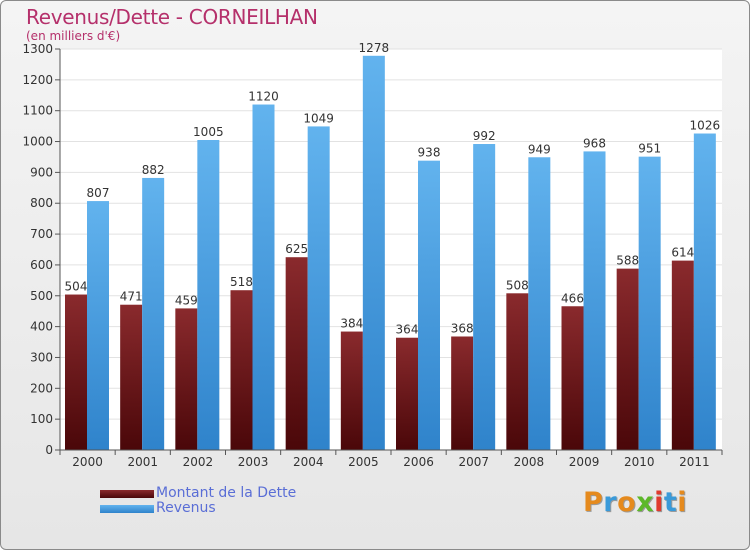 The image size is (750, 550). What do you see at coordinates (627, 261) in the screenshot?
I see `data-label-dette: 588` at bounding box center [627, 261].